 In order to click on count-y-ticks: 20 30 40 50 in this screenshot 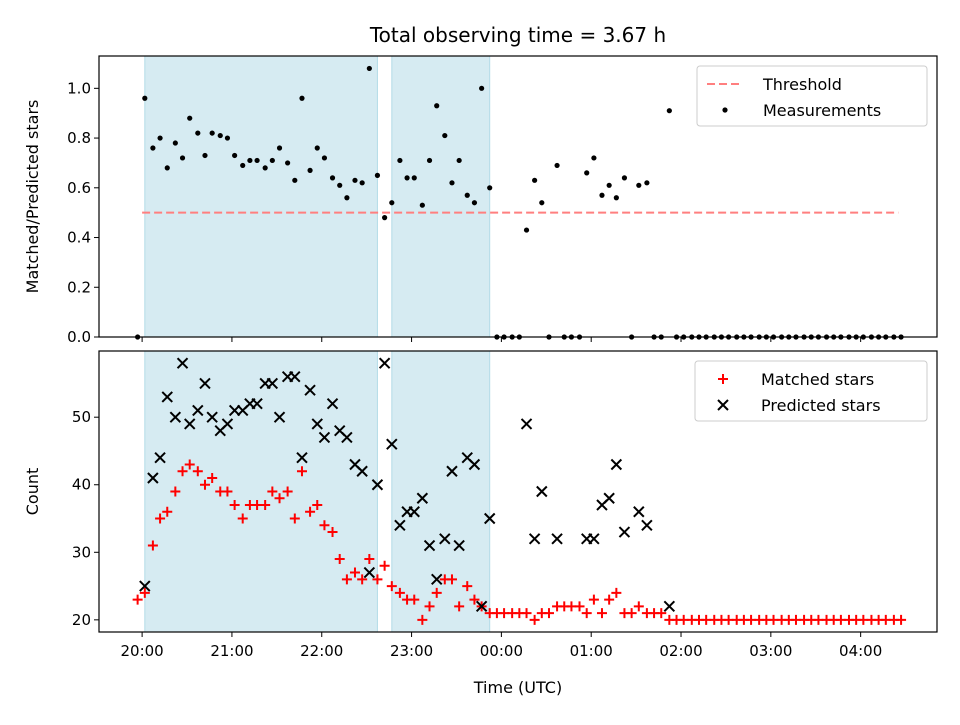, I will do `click(85, 518)`.